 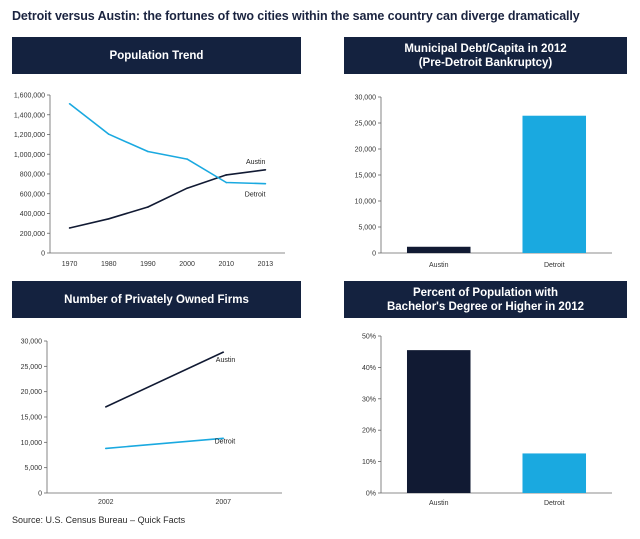 I want to click on population-x-tick-label: 2000, so click(x=187, y=264).